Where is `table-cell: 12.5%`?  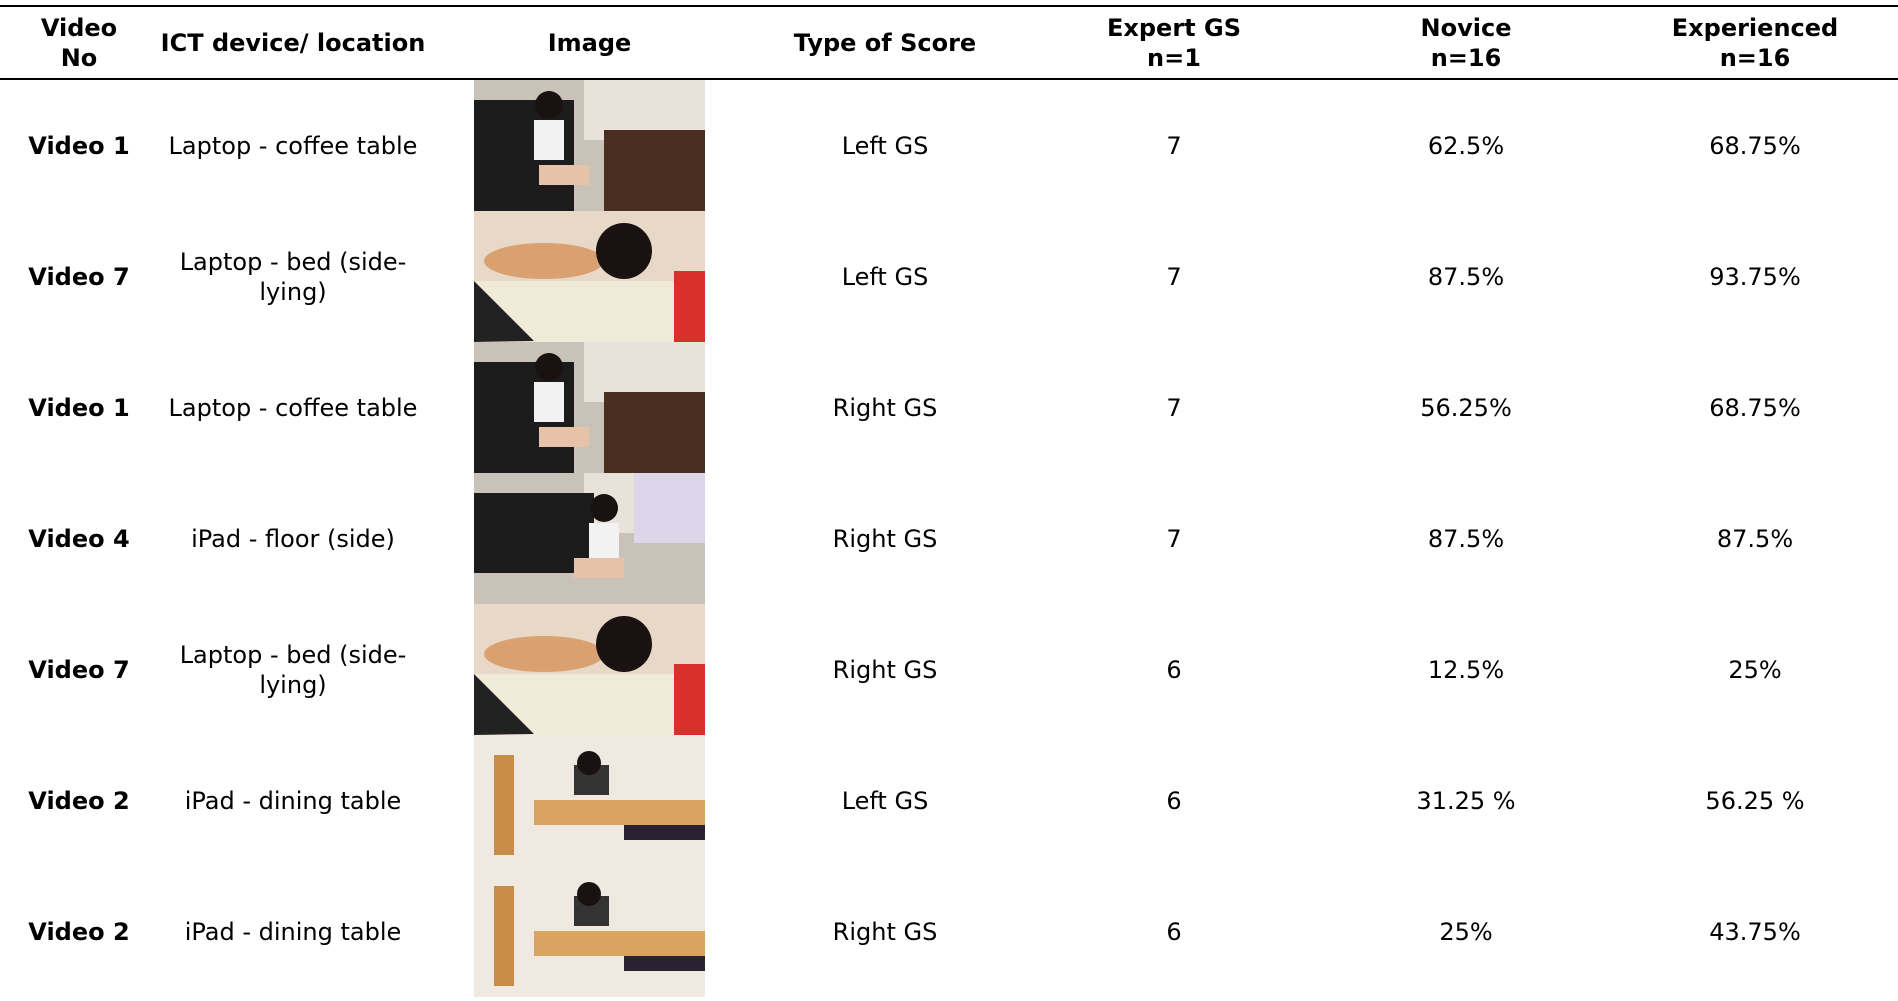 table-cell: 12.5% is located at coordinates (1466, 669).